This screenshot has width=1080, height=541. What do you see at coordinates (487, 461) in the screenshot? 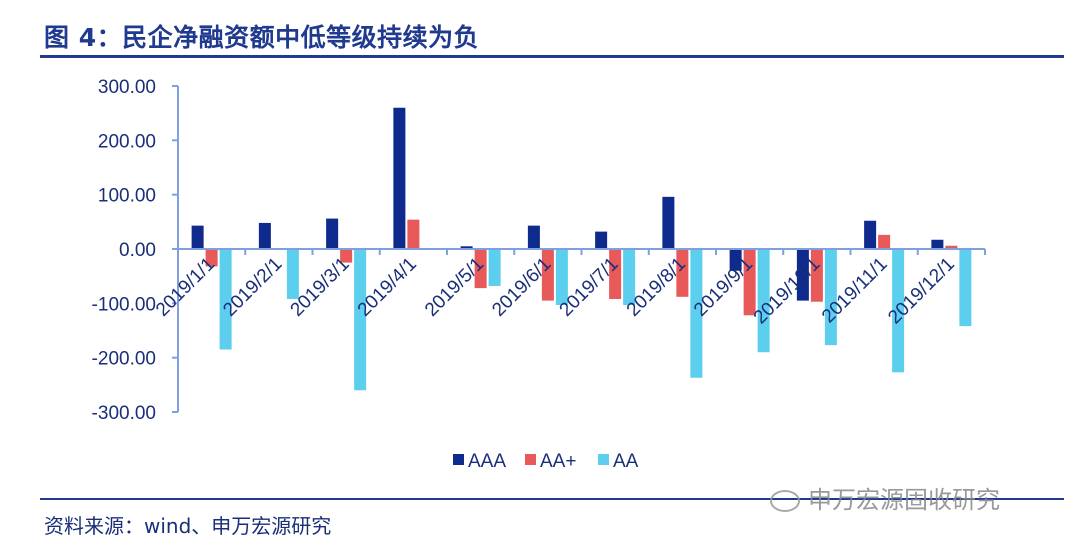
I see `legend-label: AAA` at bounding box center [487, 461].